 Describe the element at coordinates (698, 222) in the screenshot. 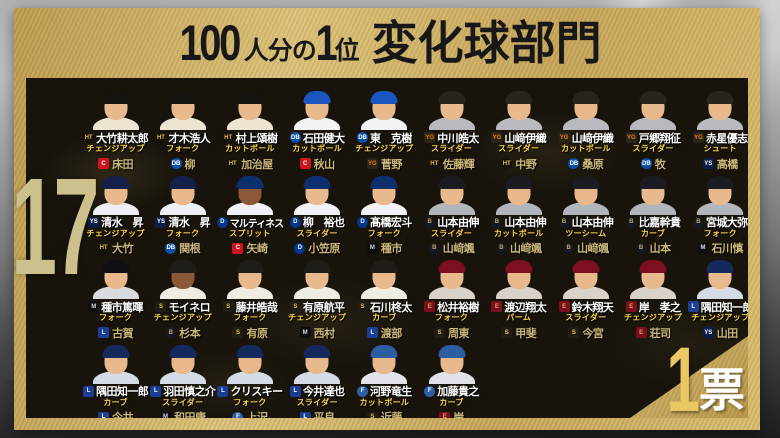

I see `team-icon: B` at that location.